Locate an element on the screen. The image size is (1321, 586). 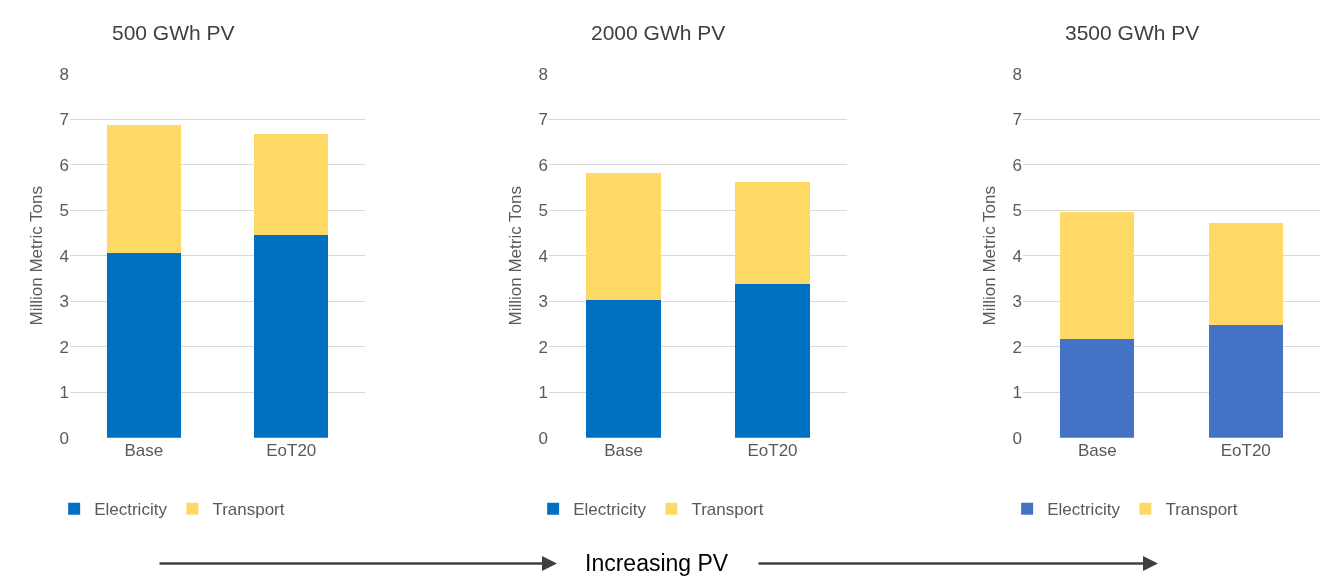
chart-title: 3500 GWh PV is located at coordinates (1132, 32).